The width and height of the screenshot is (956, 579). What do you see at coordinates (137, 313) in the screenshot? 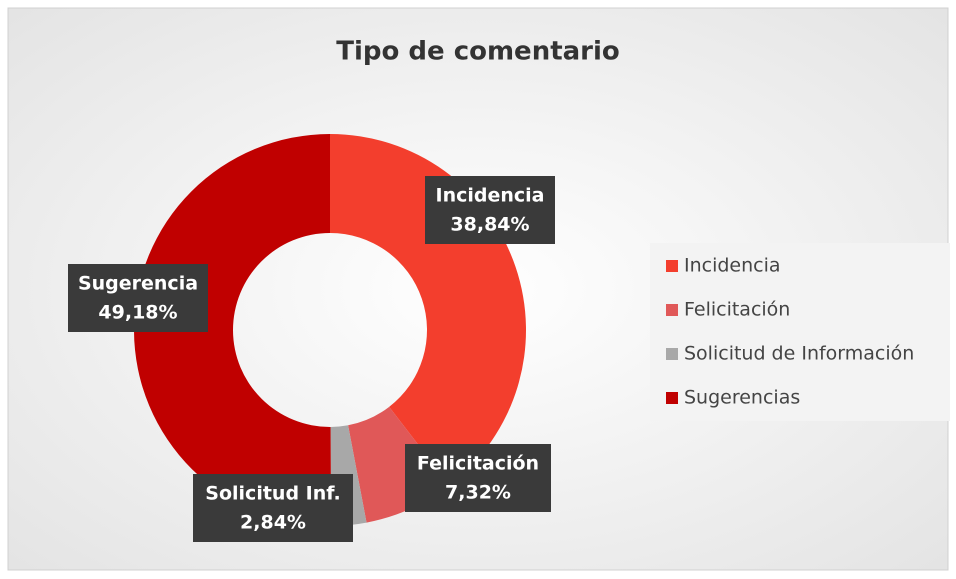
I see `data-label-value: 49,18%` at bounding box center [137, 313].